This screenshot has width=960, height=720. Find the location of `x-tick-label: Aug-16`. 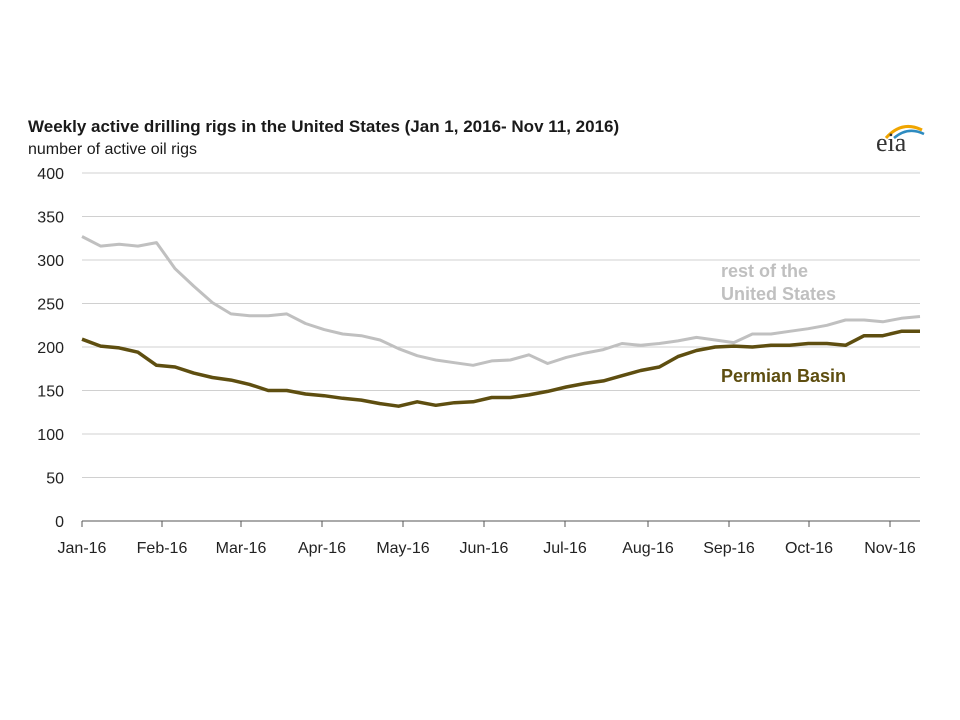

x-tick-label: Aug-16 is located at coordinates (648, 548).